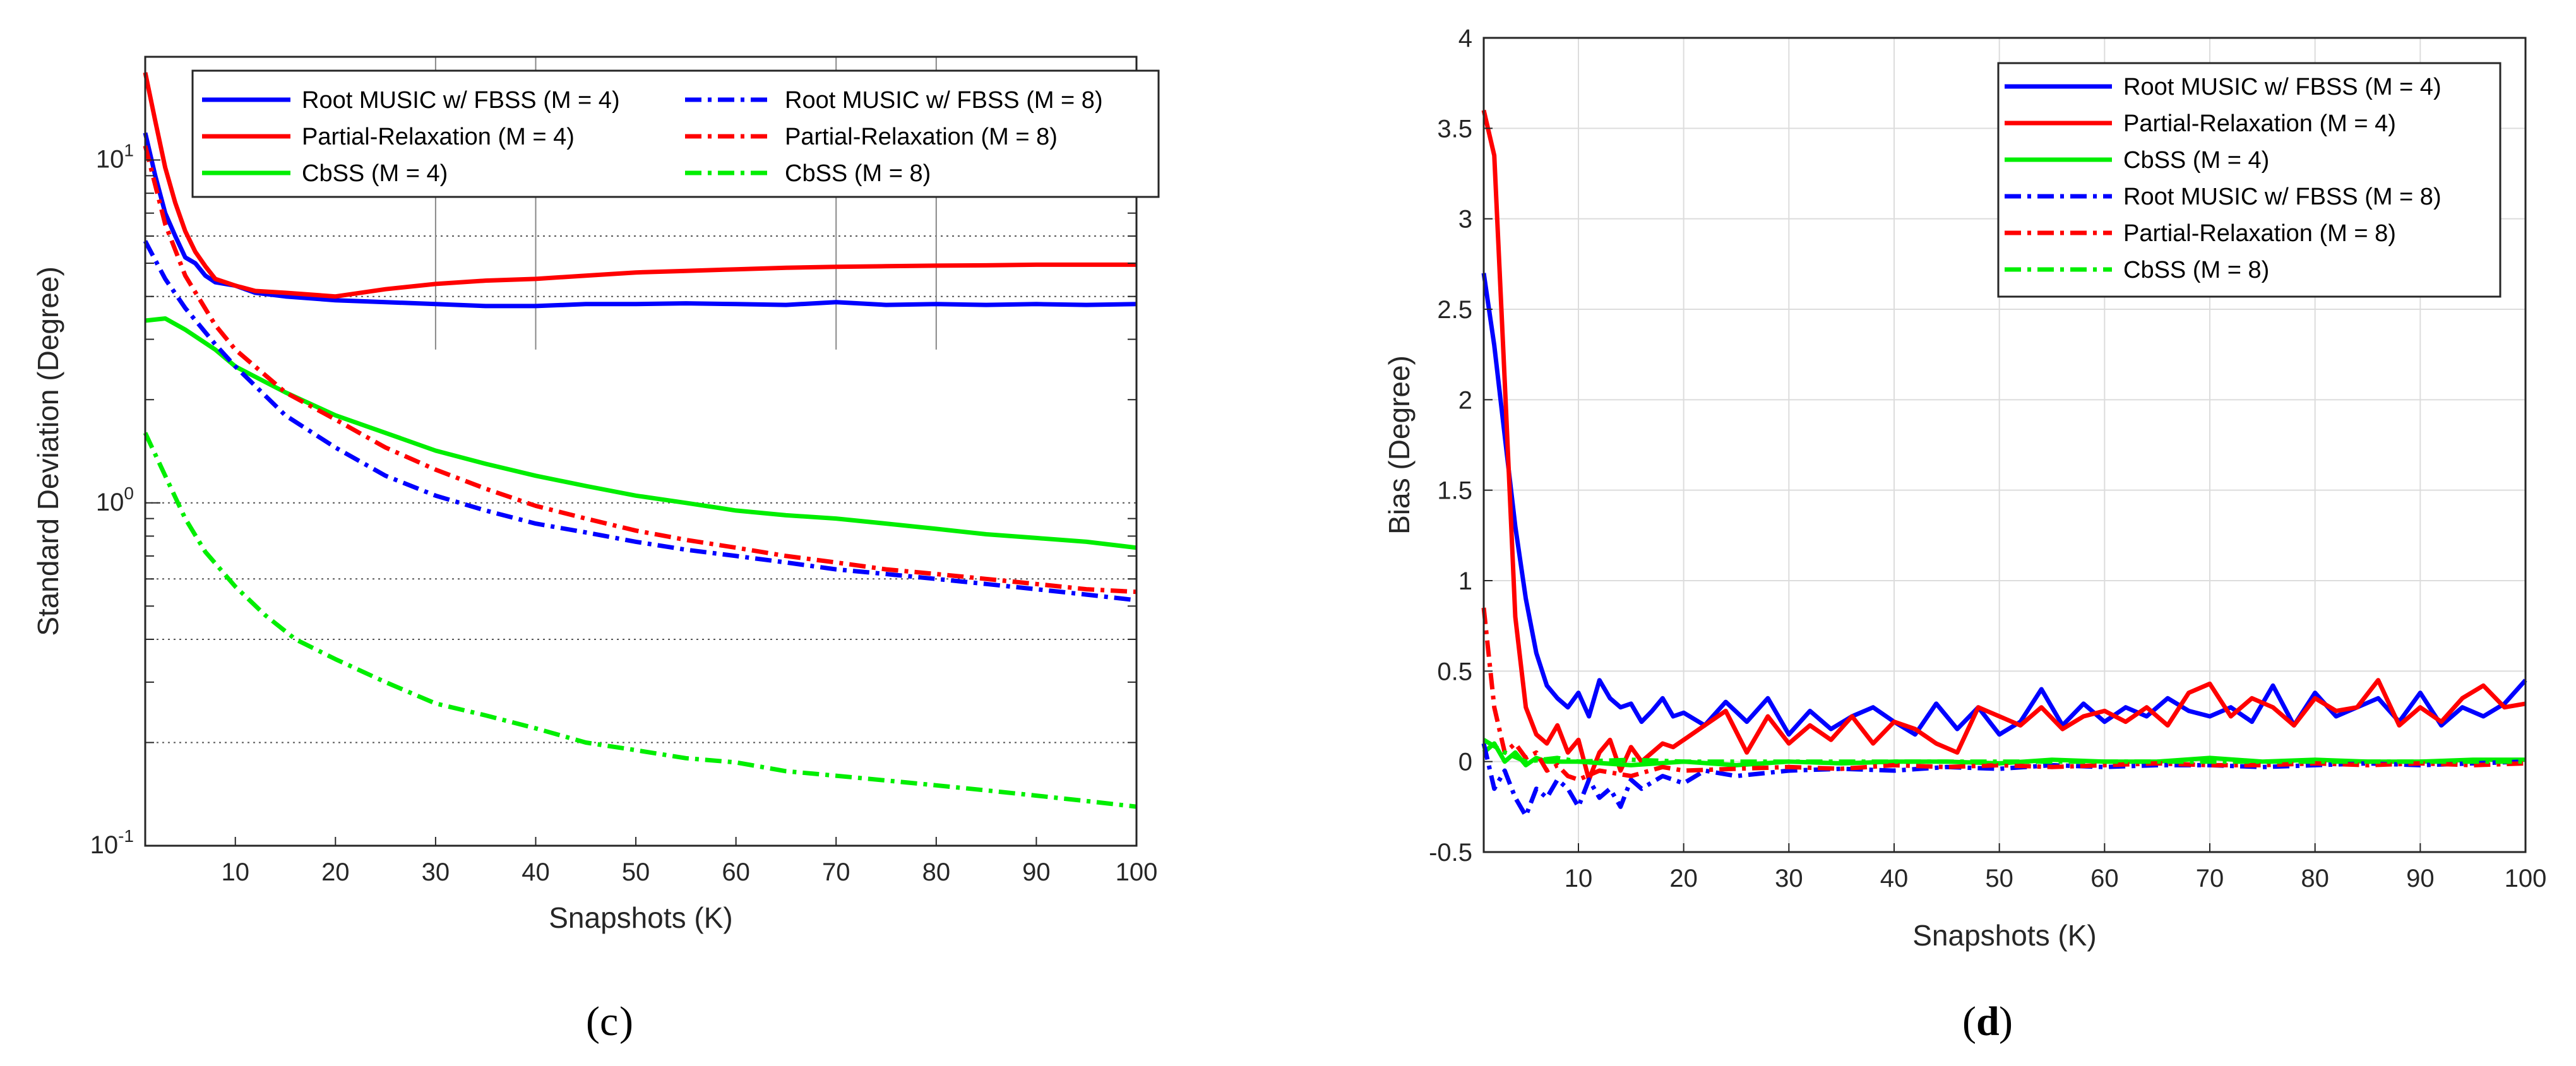  What do you see at coordinates (1465, 581) in the screenshot?
I see `y-tick-label: 1` at bounding box center [1465, 581].